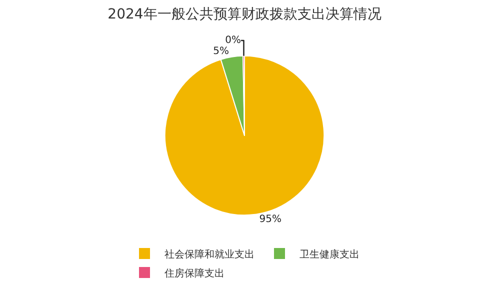  I want to click on chart-title: 2024年一般公共预算财政拨款支出决算情况, so click(245, 14).